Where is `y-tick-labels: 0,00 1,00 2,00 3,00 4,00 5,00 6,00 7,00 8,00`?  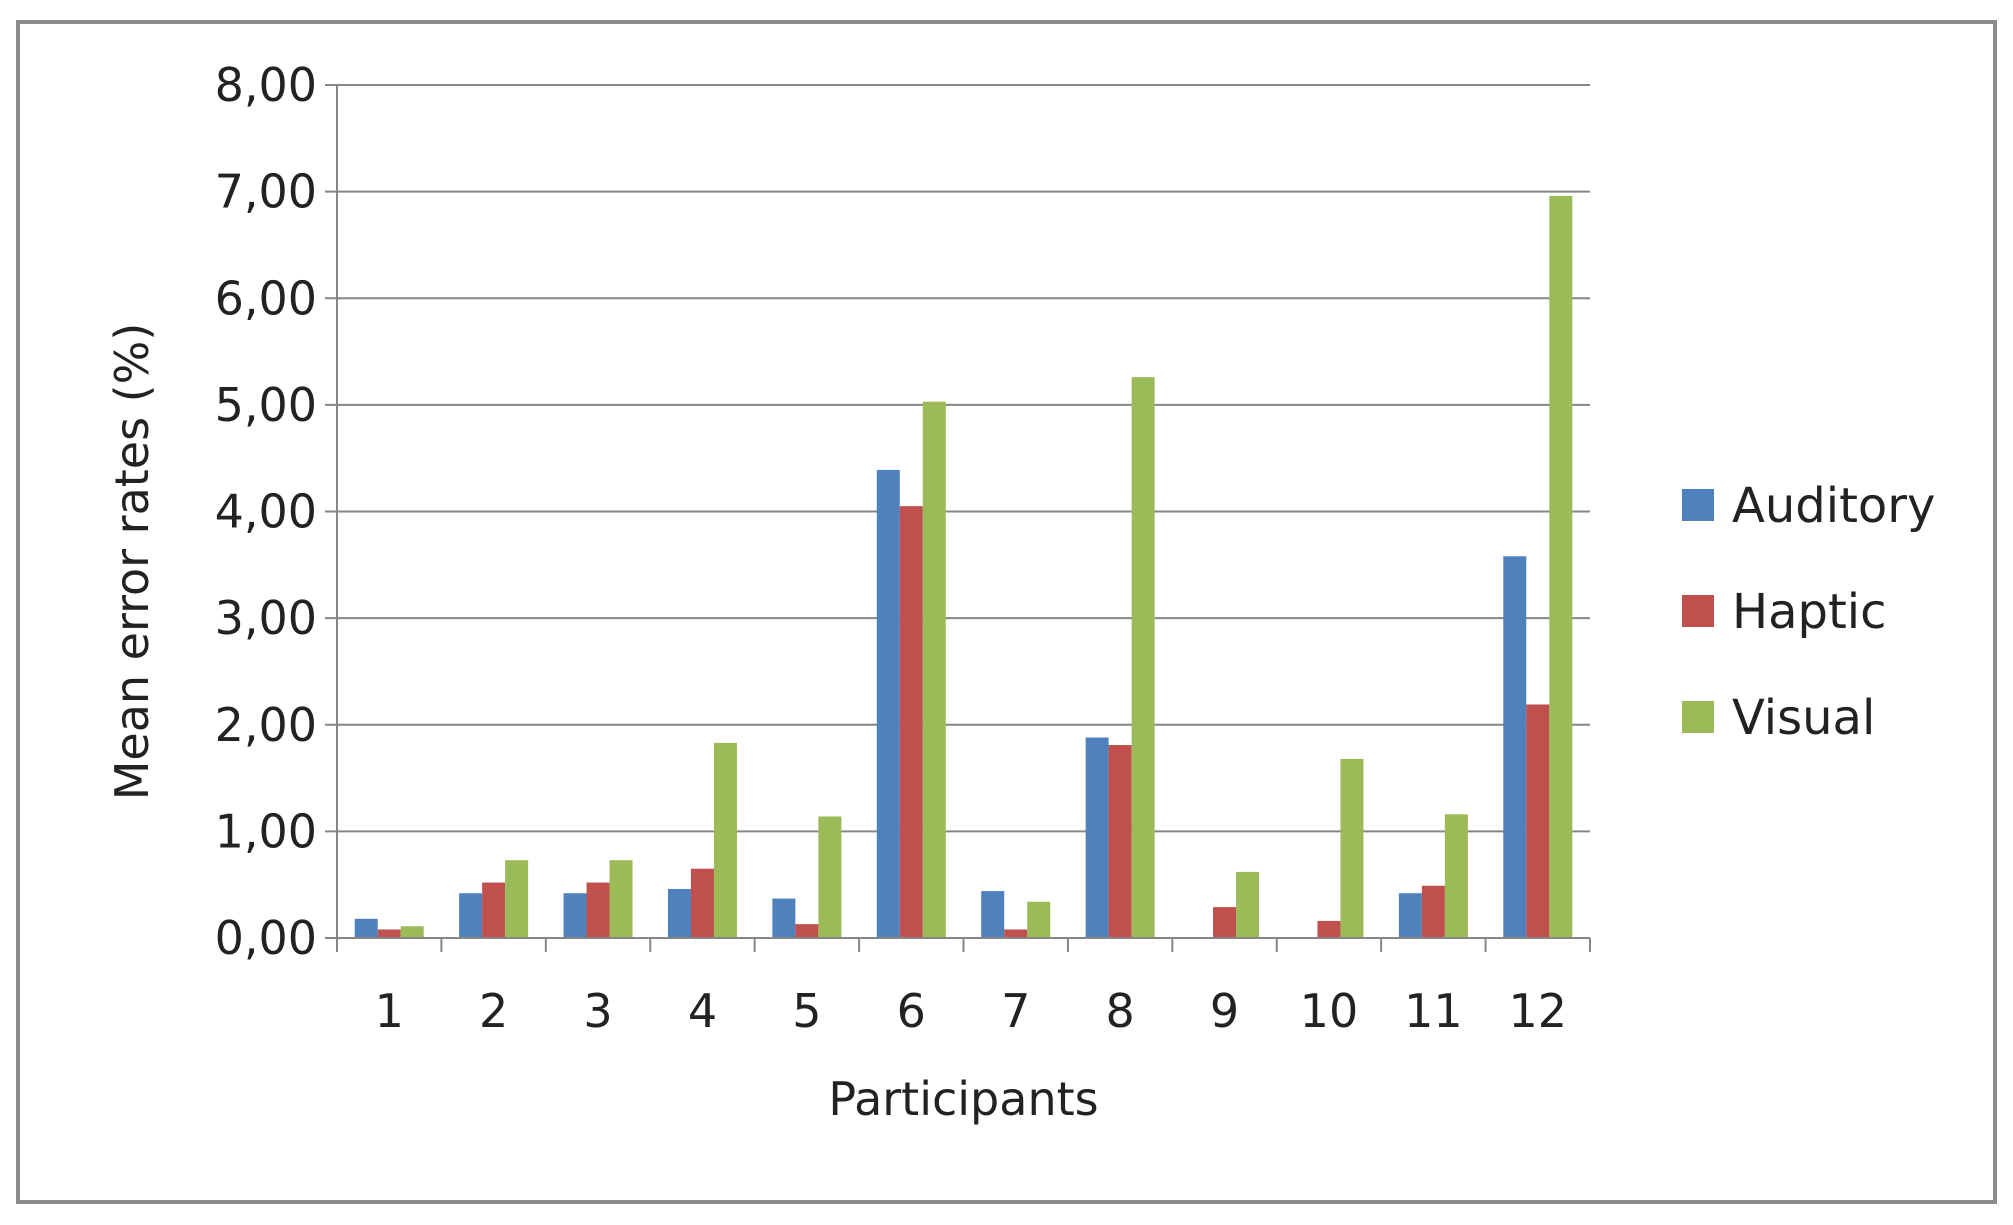
y-tick-labels: 0,00 1,00 2,00 3,00 4,00 5,00 6,00 7,00 8,00 is located at coordinates (266, 511).